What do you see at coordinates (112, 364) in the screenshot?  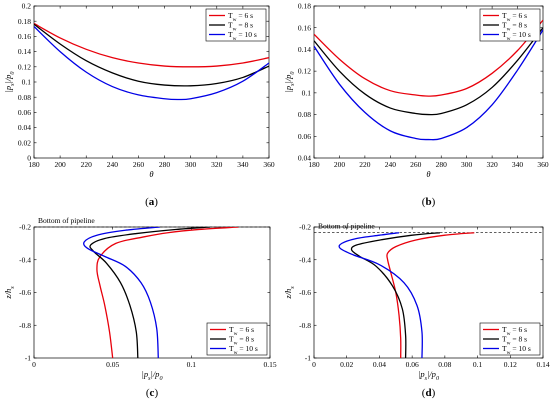 I see `x-tick-label: 0.05` at bounding box center [112, 364].